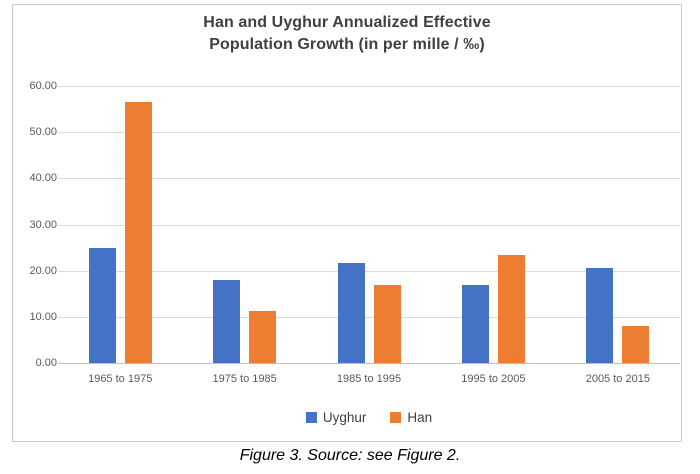  What do you see at coordinates (396, 417) in the screenshot?
I see `legend-swatch-han` at bounding box center [396, 417].